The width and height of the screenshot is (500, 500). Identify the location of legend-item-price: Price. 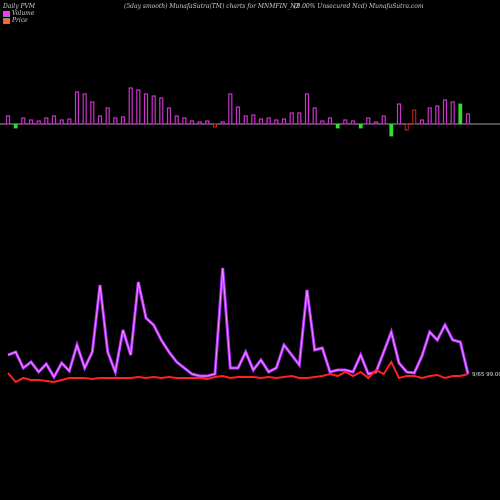
(15, 20).